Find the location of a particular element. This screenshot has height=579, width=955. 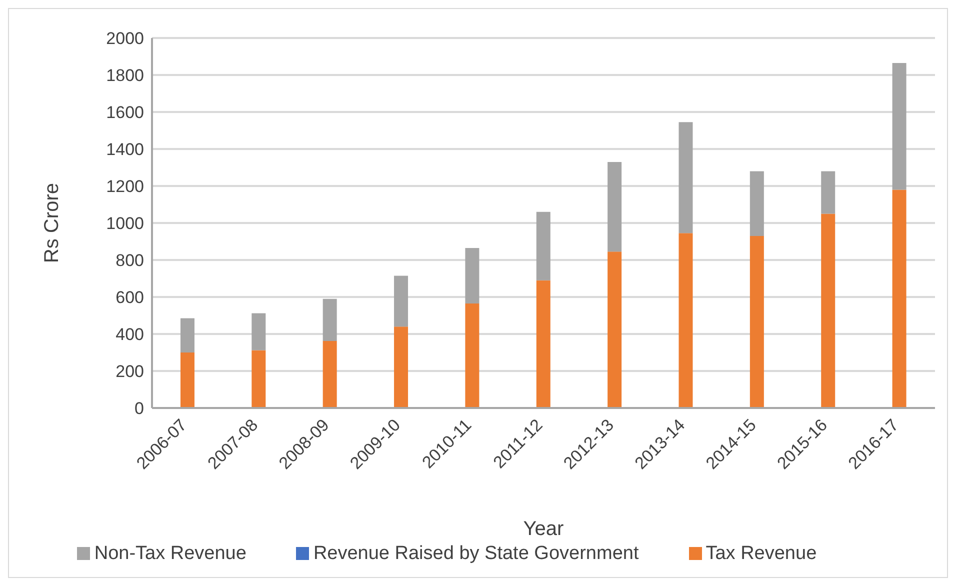

y-tick-label: 400 is located at coordinates (130, 334).